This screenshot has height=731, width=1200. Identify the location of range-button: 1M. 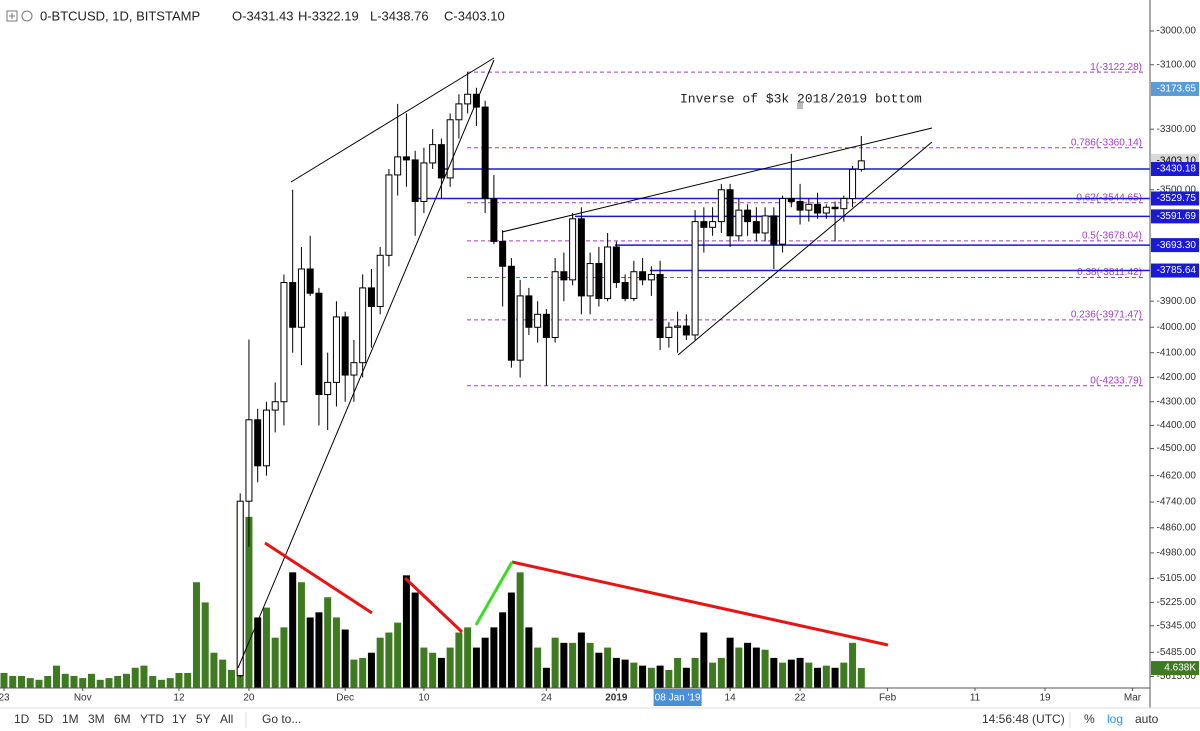
(70, 719).